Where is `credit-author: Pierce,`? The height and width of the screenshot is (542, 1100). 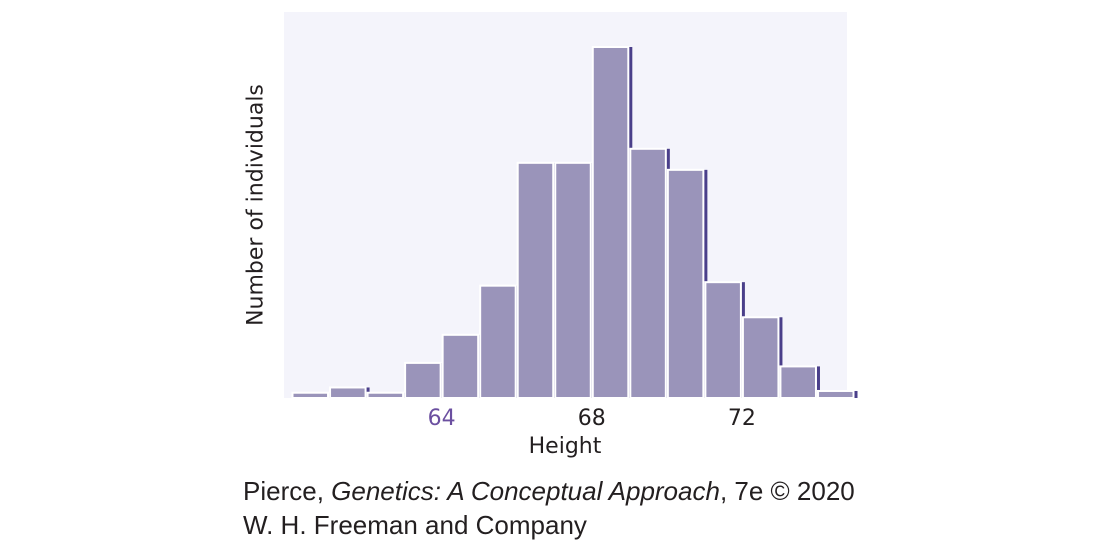
credit-author: Pierce, is located at coordinates (287, 491).